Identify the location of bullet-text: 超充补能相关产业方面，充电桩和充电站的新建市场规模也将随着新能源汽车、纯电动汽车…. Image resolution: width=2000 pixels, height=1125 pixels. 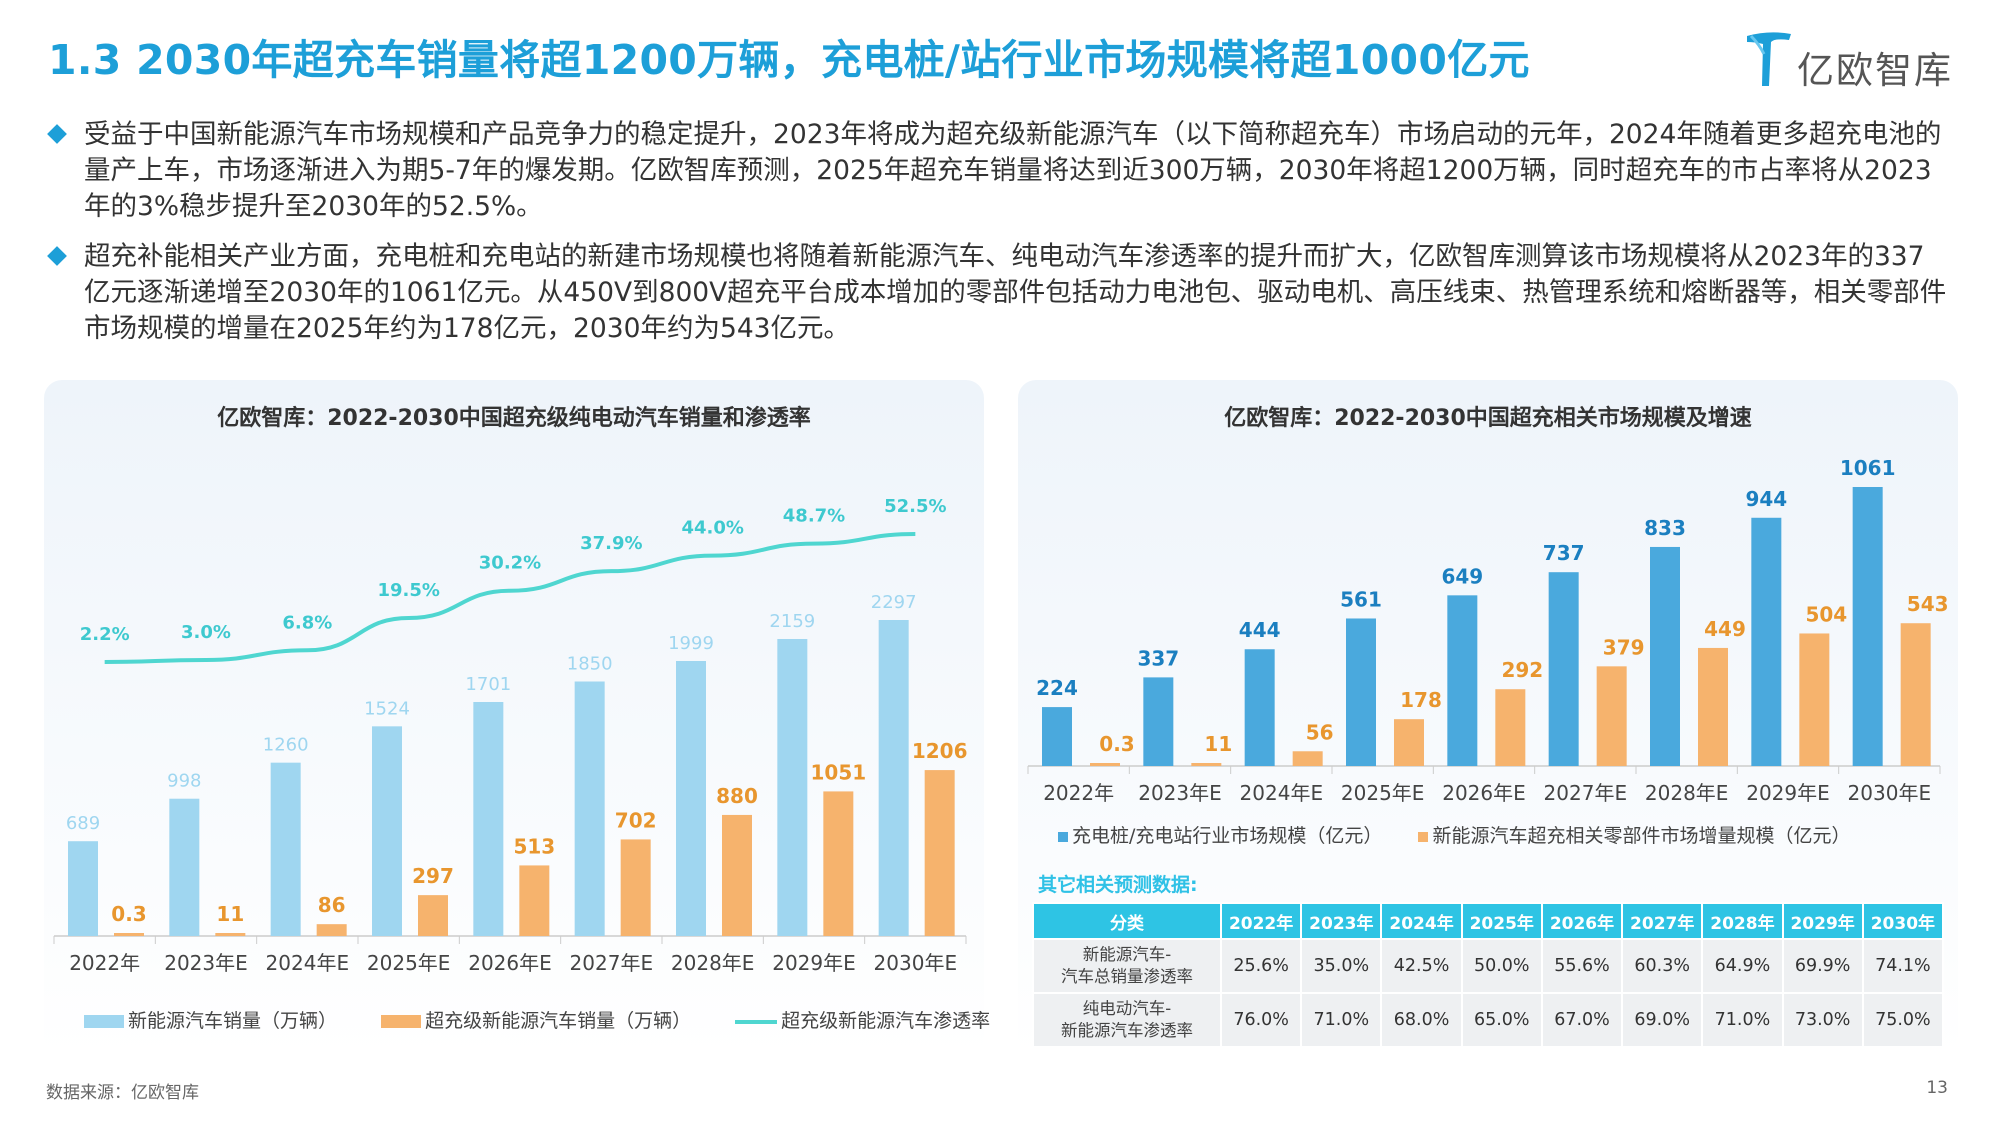
(1015, 292).